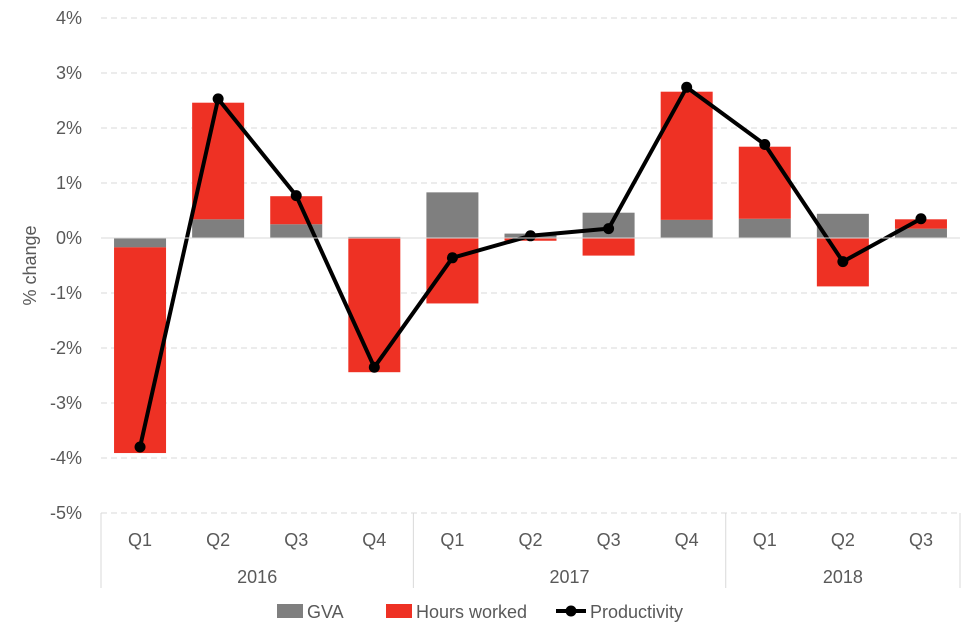 This screenshot has width=976, height=642. What do you see at coordinates (66, 513) in the screenshot?
I see `y-tick-label: -5%` at bounding box center [66, 513].